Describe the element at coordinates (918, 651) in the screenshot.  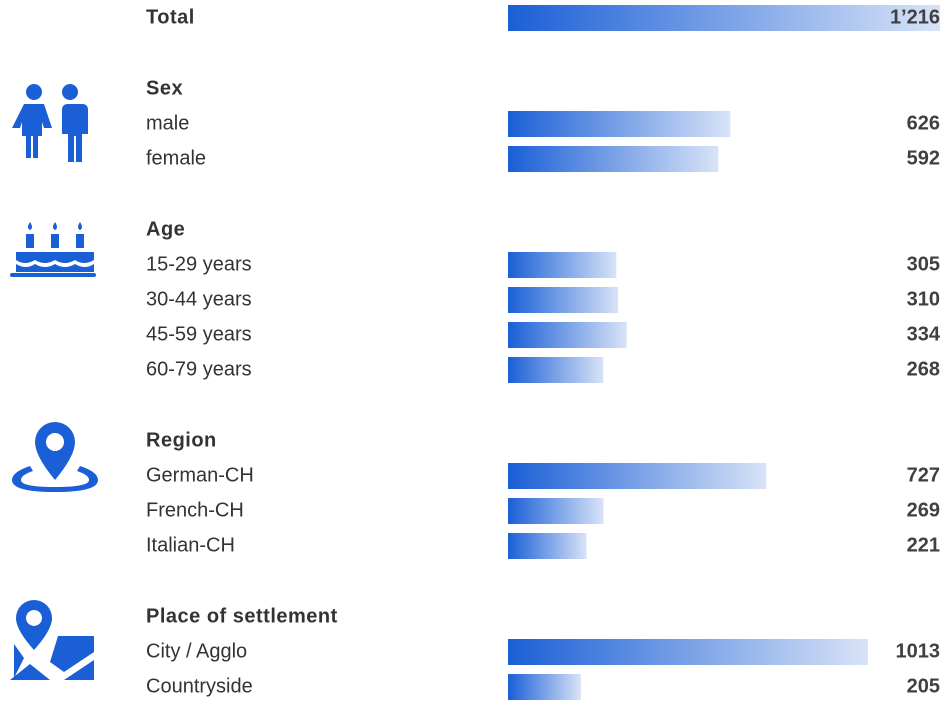
I see `value-label: 1013` at that location.